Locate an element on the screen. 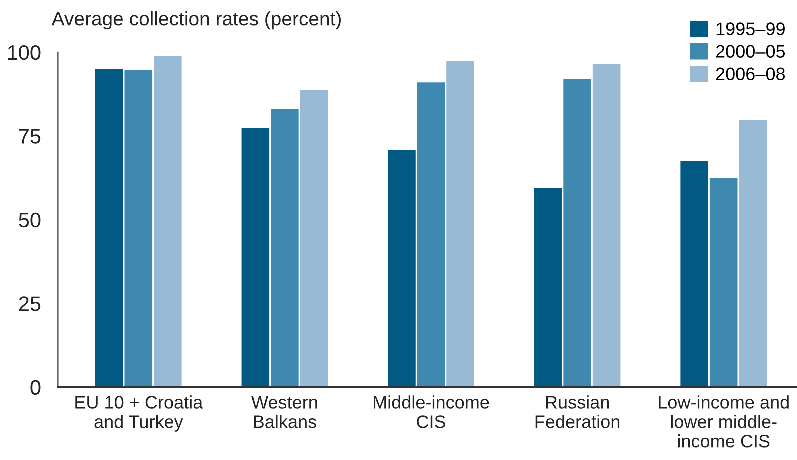 This screenshot has width=797, height=460. x-tick-label: EU 10 + Croatia and Turkey is located at coordinates (140, 414).